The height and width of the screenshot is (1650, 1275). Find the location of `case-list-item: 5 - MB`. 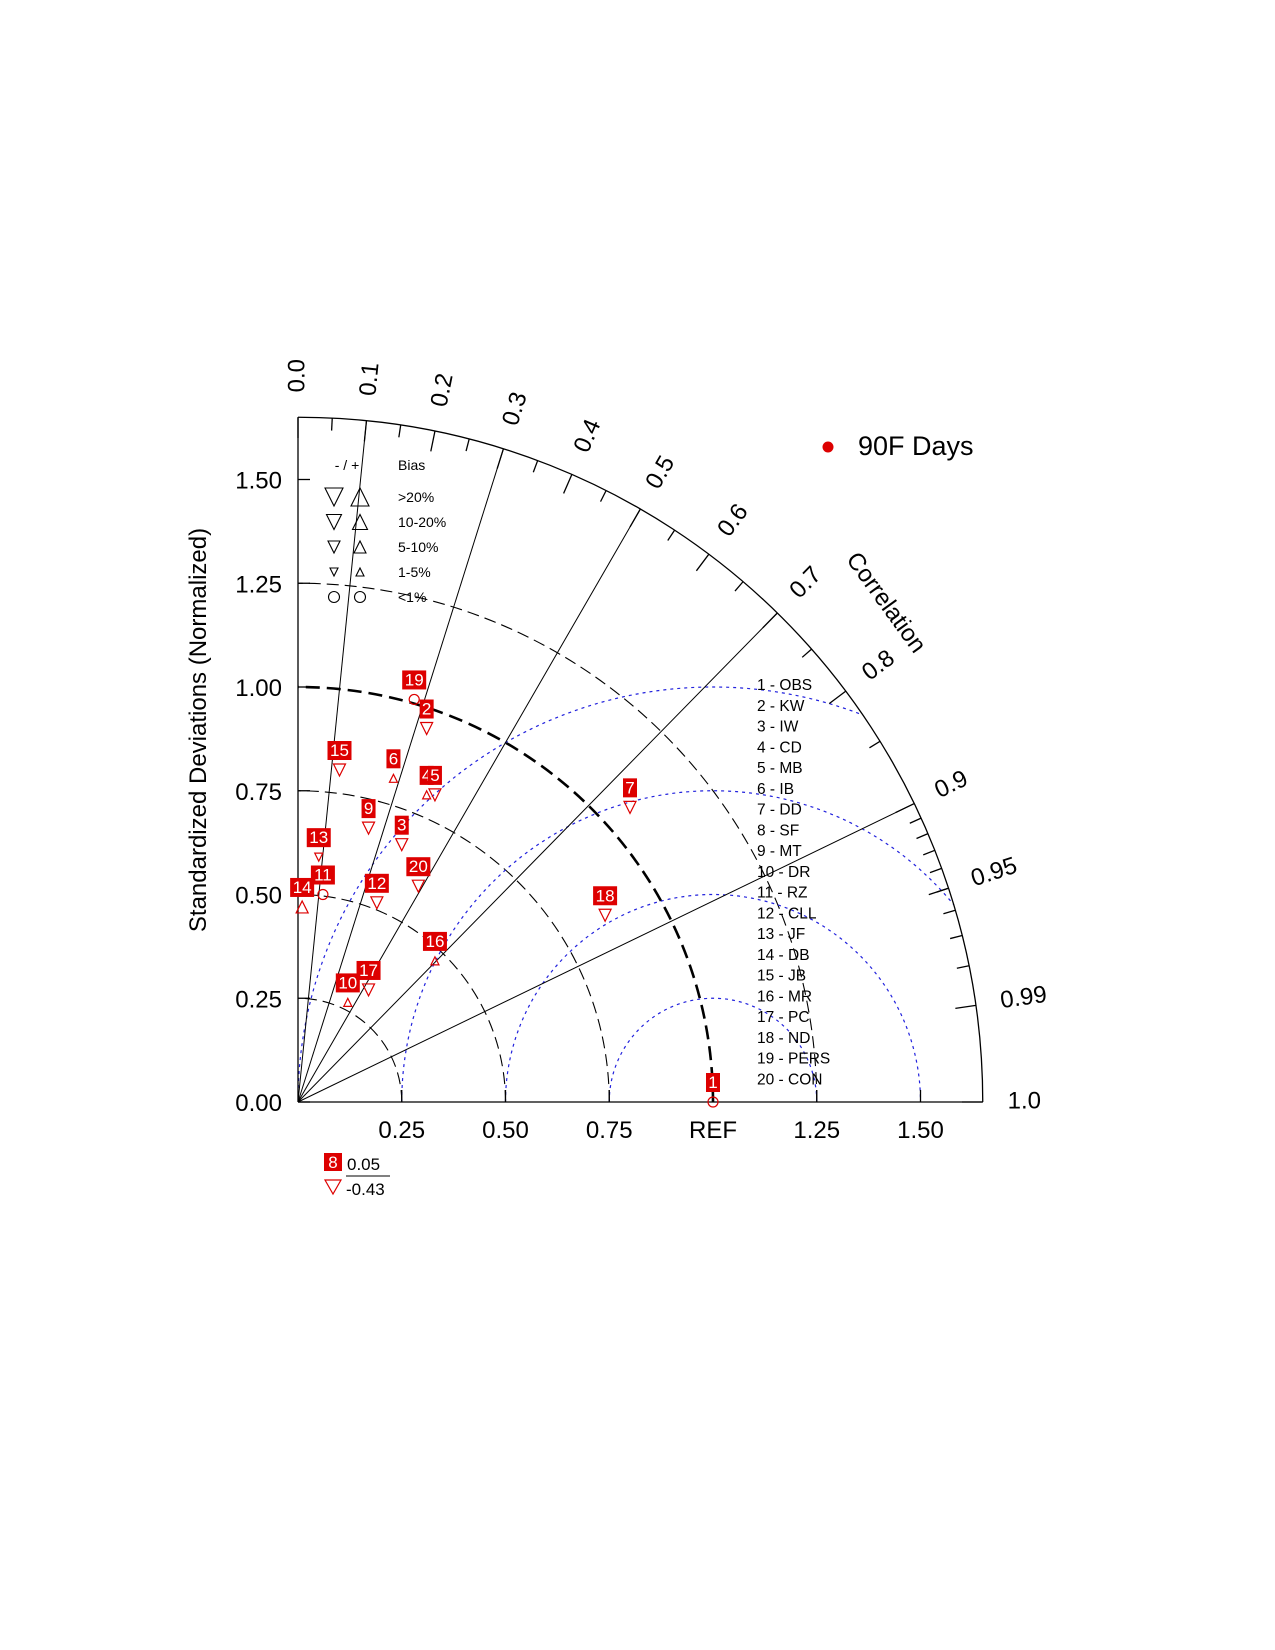

case-list-item: 5 - MB is located at coordinates (780, 768).